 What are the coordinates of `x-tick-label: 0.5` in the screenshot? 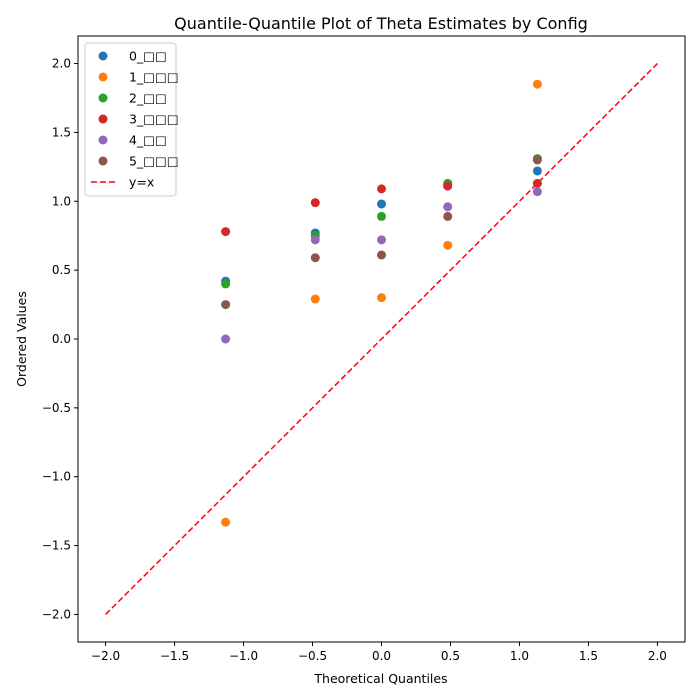 It's located at (450, 656).